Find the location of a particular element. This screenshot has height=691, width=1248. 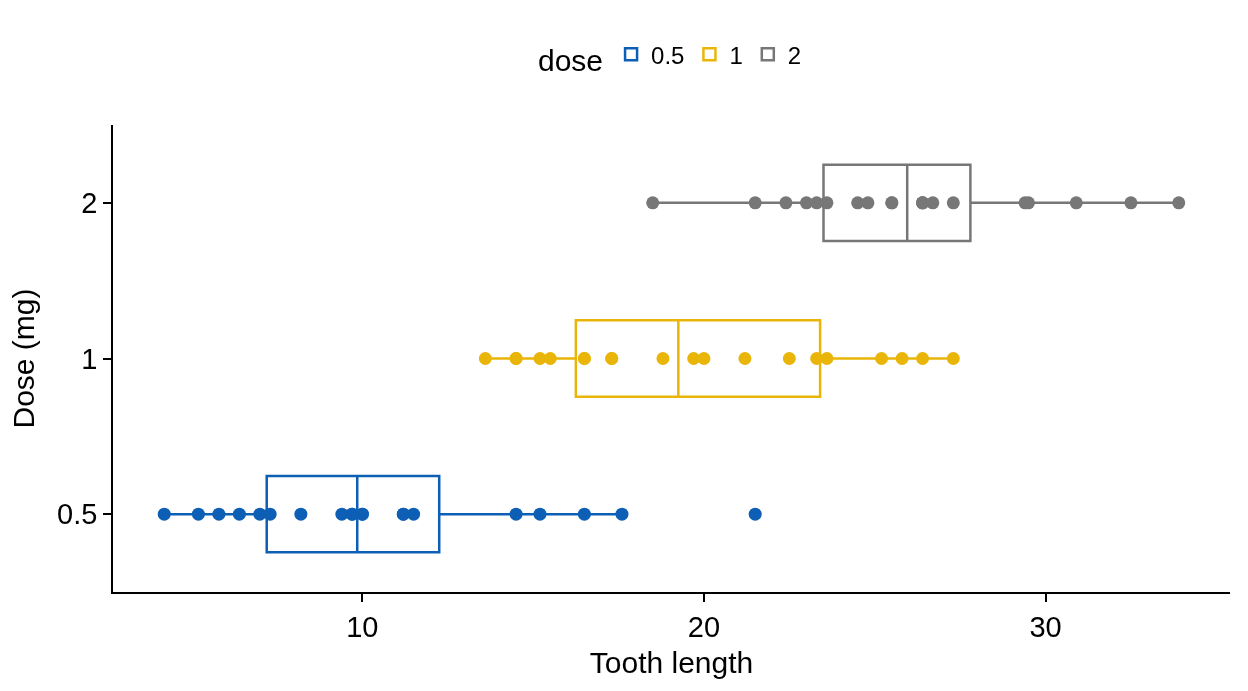

legend-label: 2 is located at coordinates (794, 55).